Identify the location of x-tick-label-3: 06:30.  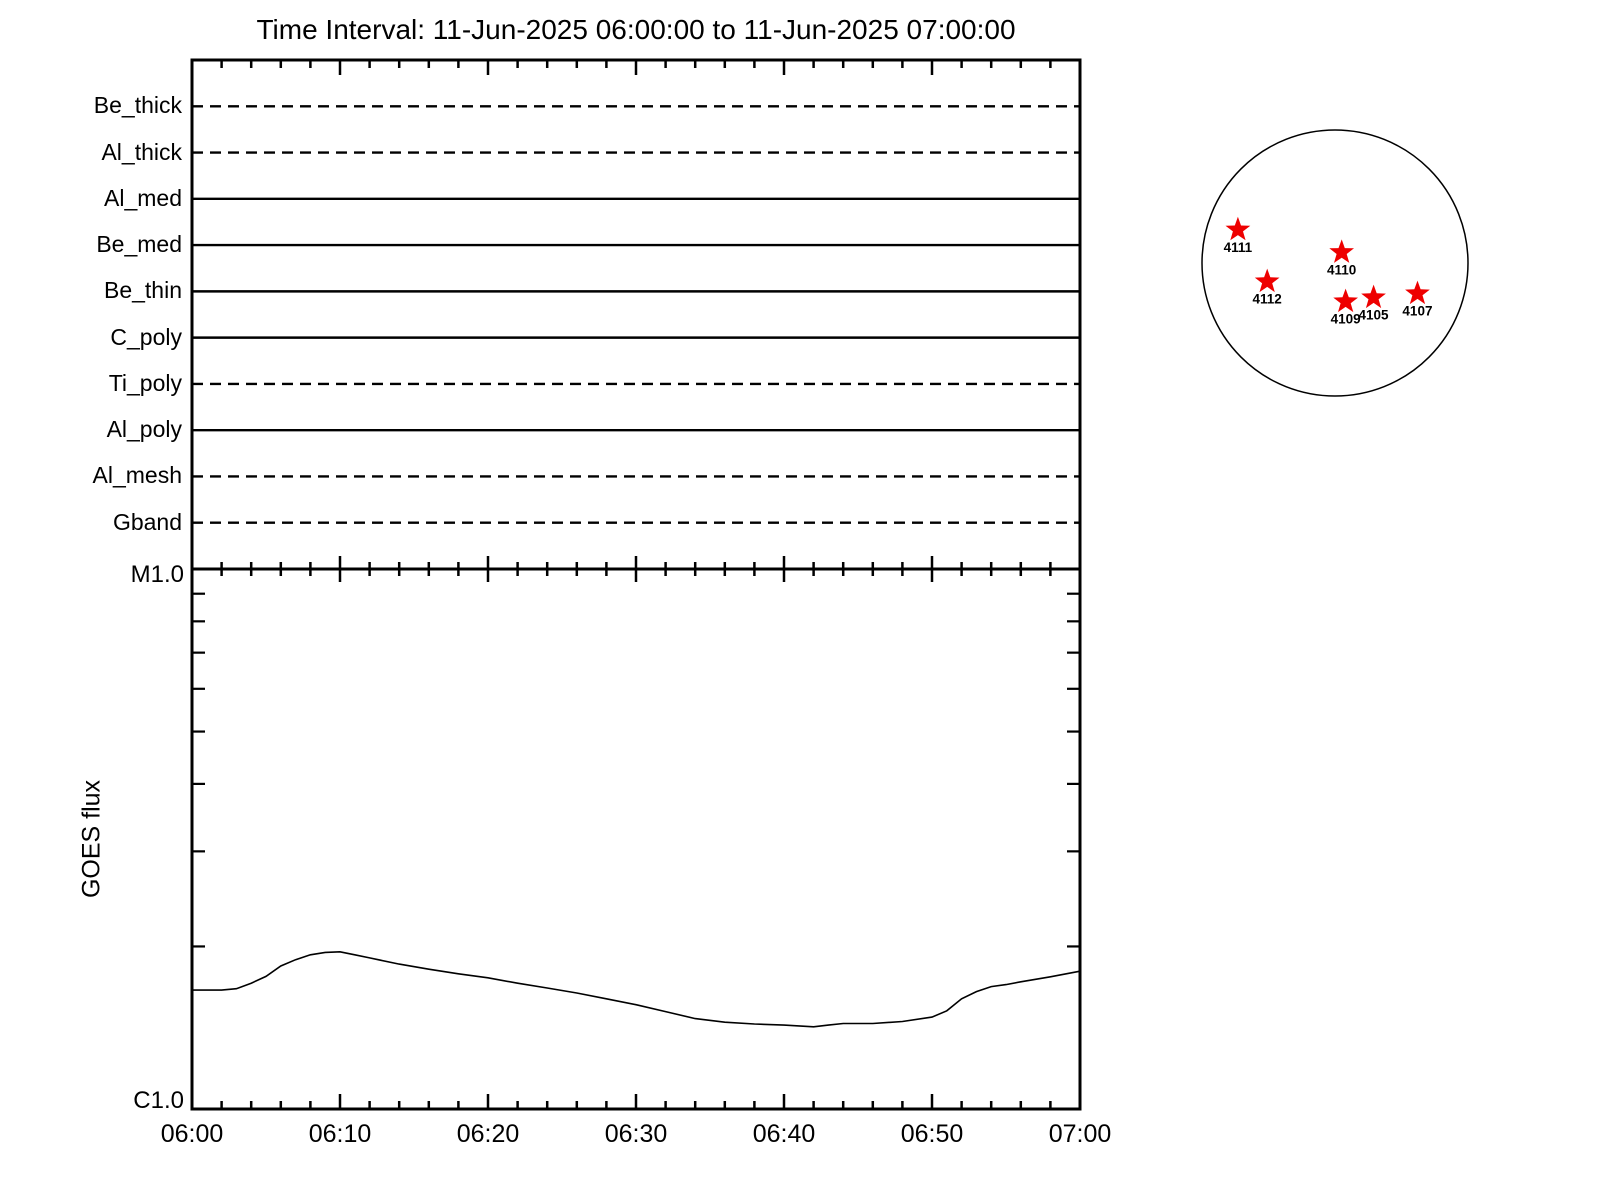
(636, 1134).